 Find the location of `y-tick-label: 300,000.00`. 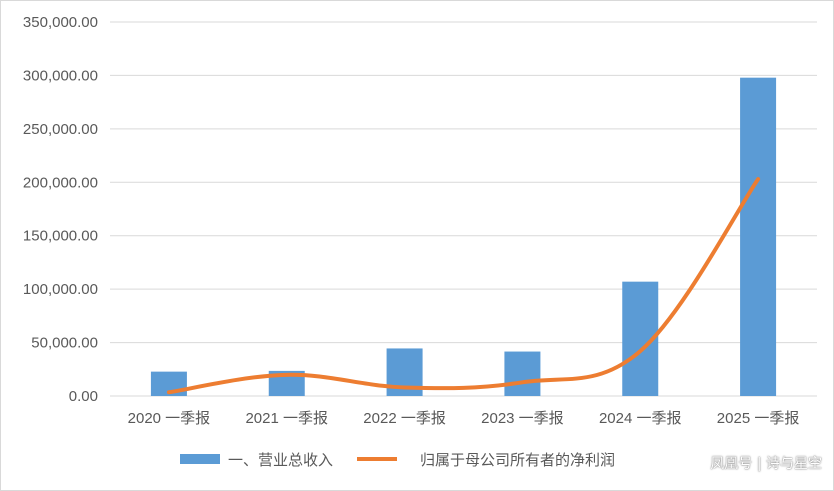

y-tick-label: 300,000.00 is located at coordinates (60, 75).